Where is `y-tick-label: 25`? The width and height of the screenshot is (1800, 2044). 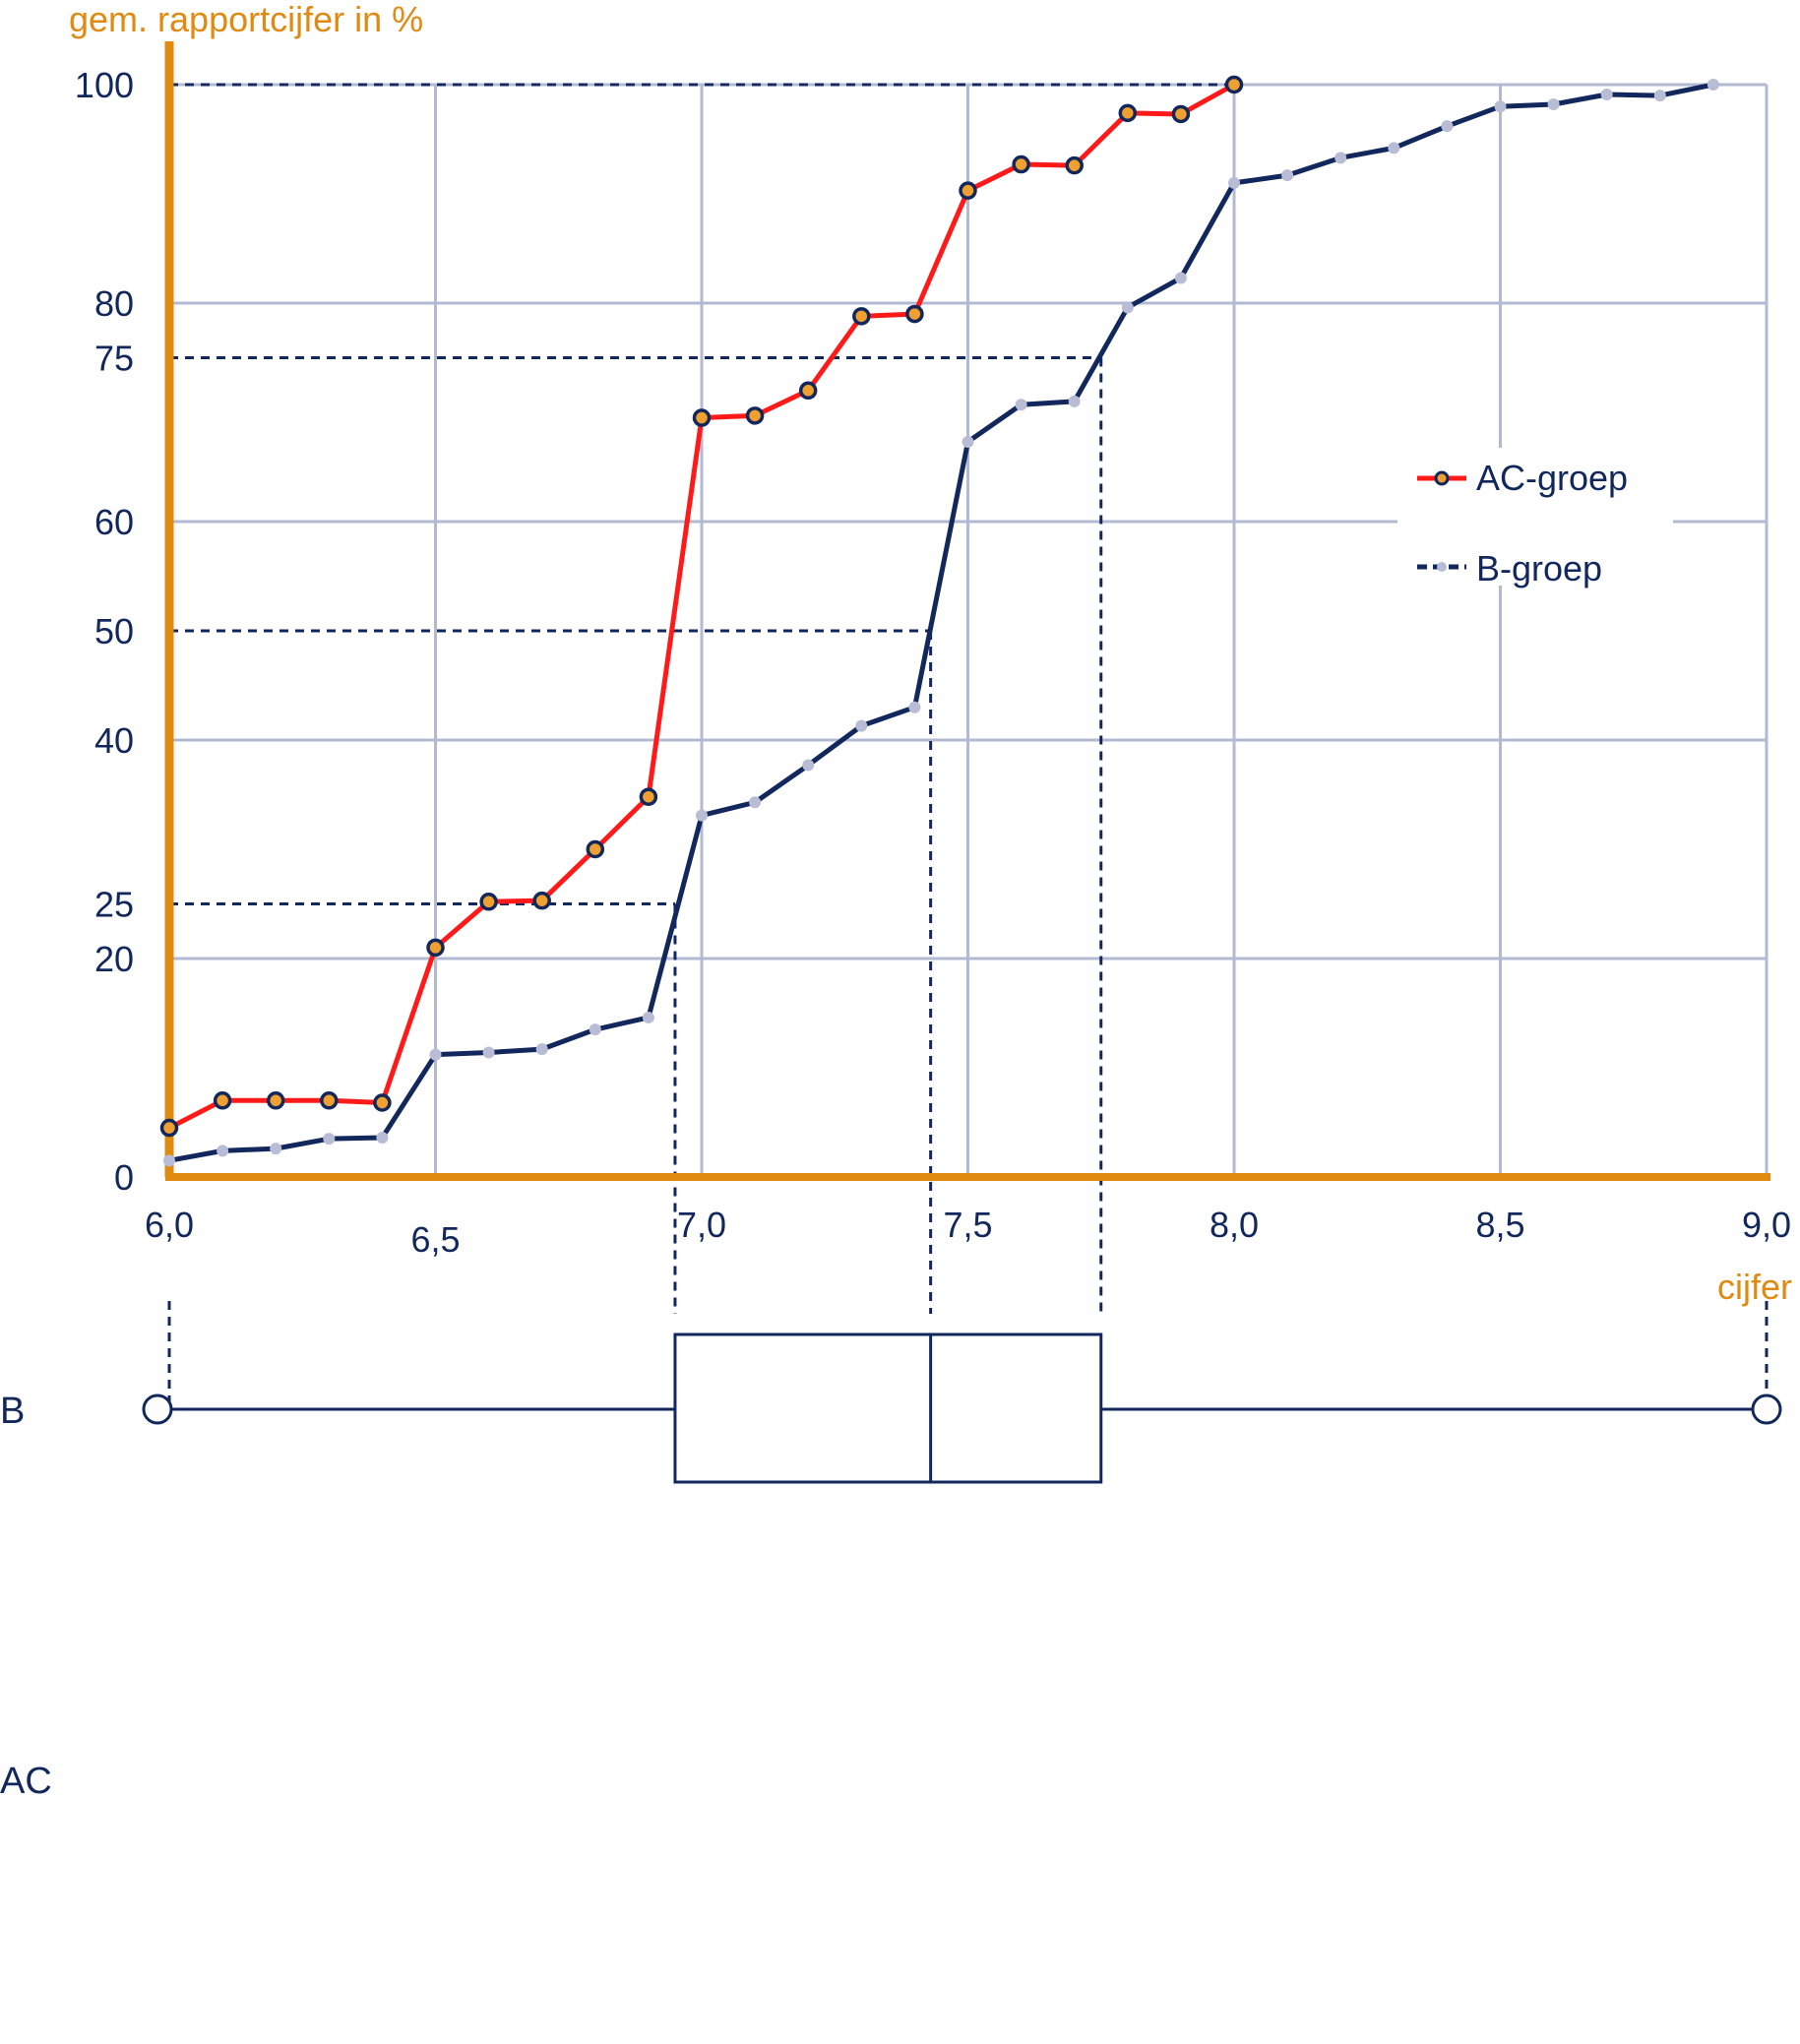 y-tick-label: 25 is located at coordinates (114, 905).